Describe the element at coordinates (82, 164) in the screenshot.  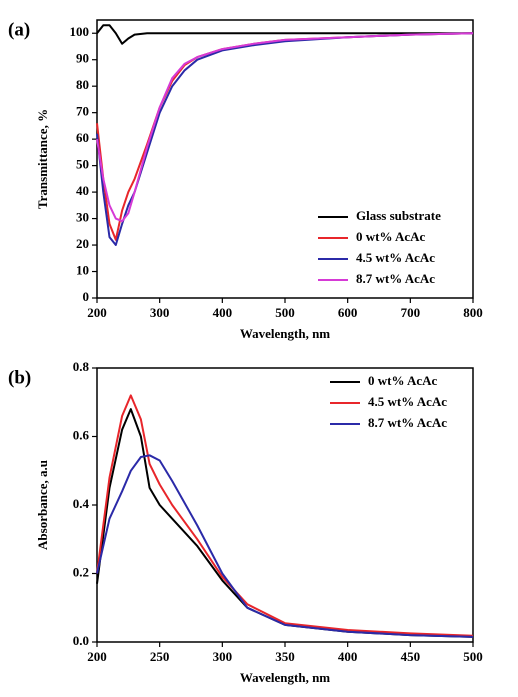
I see `y-tick-label: 50` at that location.